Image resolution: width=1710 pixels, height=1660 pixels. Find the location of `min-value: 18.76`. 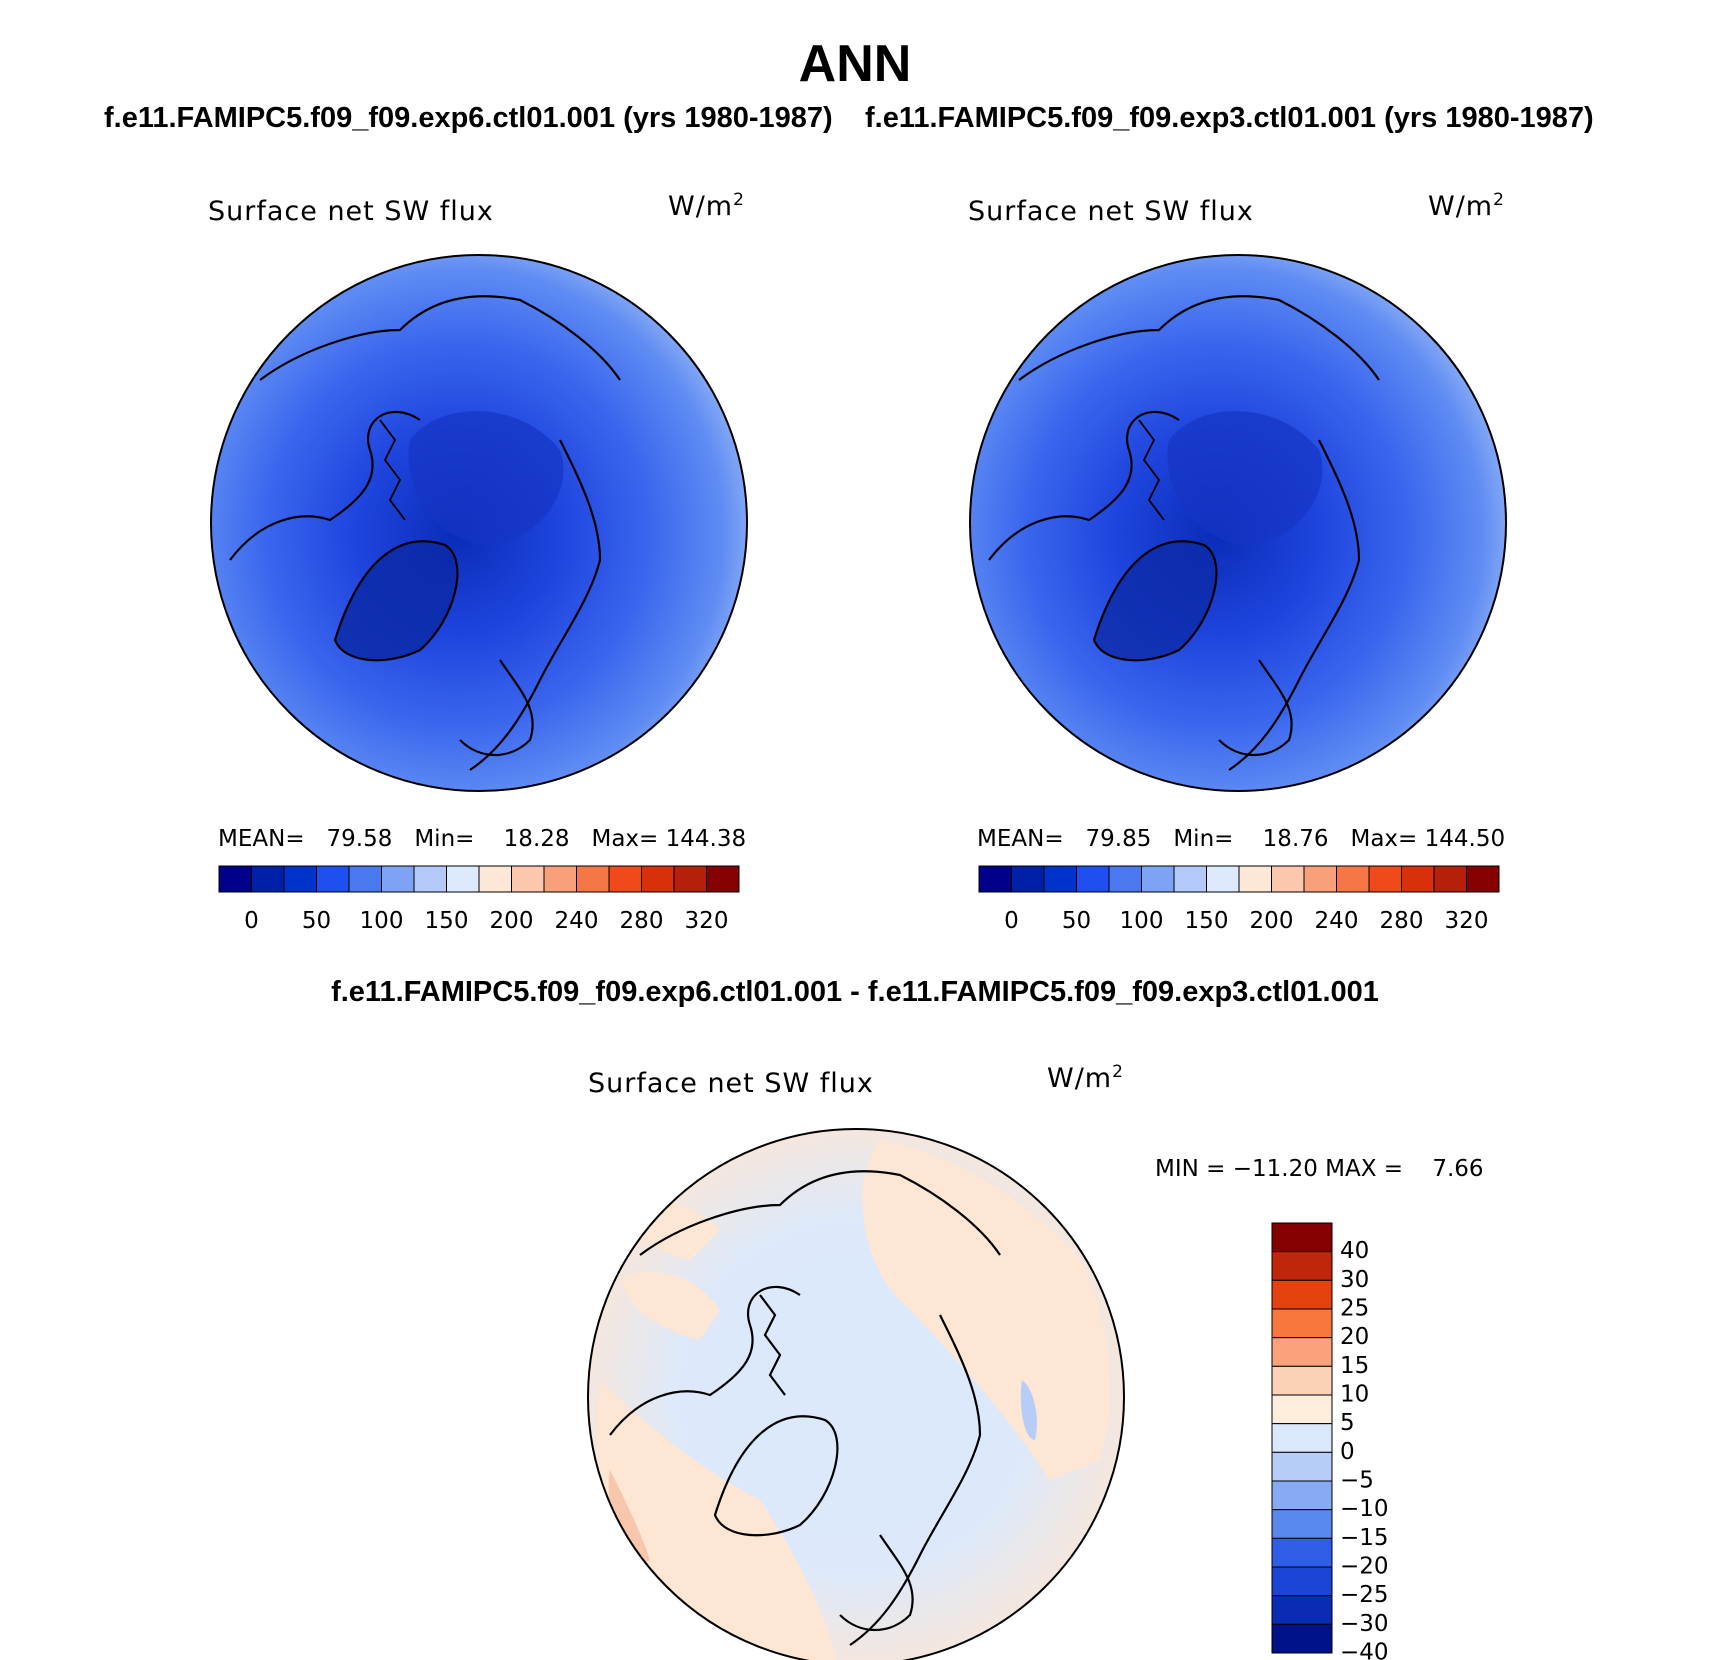

min-value: 18.76 is located at coordinates (1295, 839).